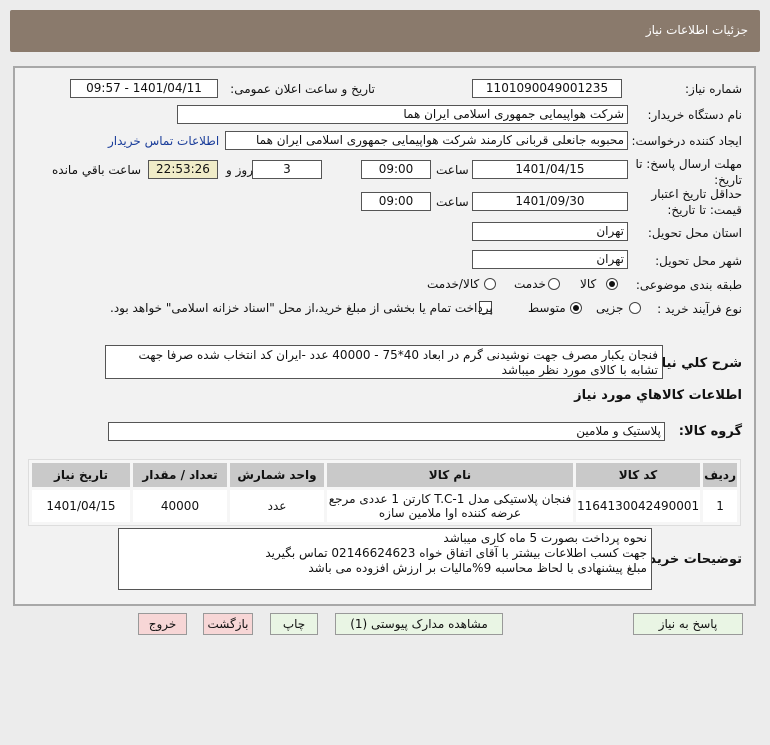 This screenshot has width=770, height=745. Describe the element at coordinates (688, 624) in the screenshot. I see `reply-button: پاسخ به نیاز` at that location.